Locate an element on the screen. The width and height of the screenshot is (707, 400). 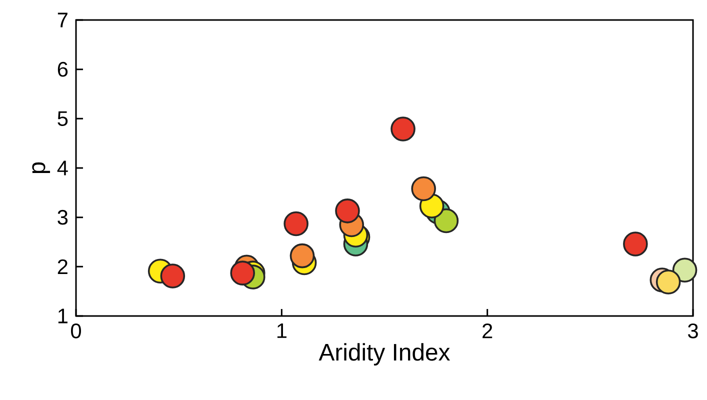
x-tick-label: 2 is located at coordinates (487, 331).